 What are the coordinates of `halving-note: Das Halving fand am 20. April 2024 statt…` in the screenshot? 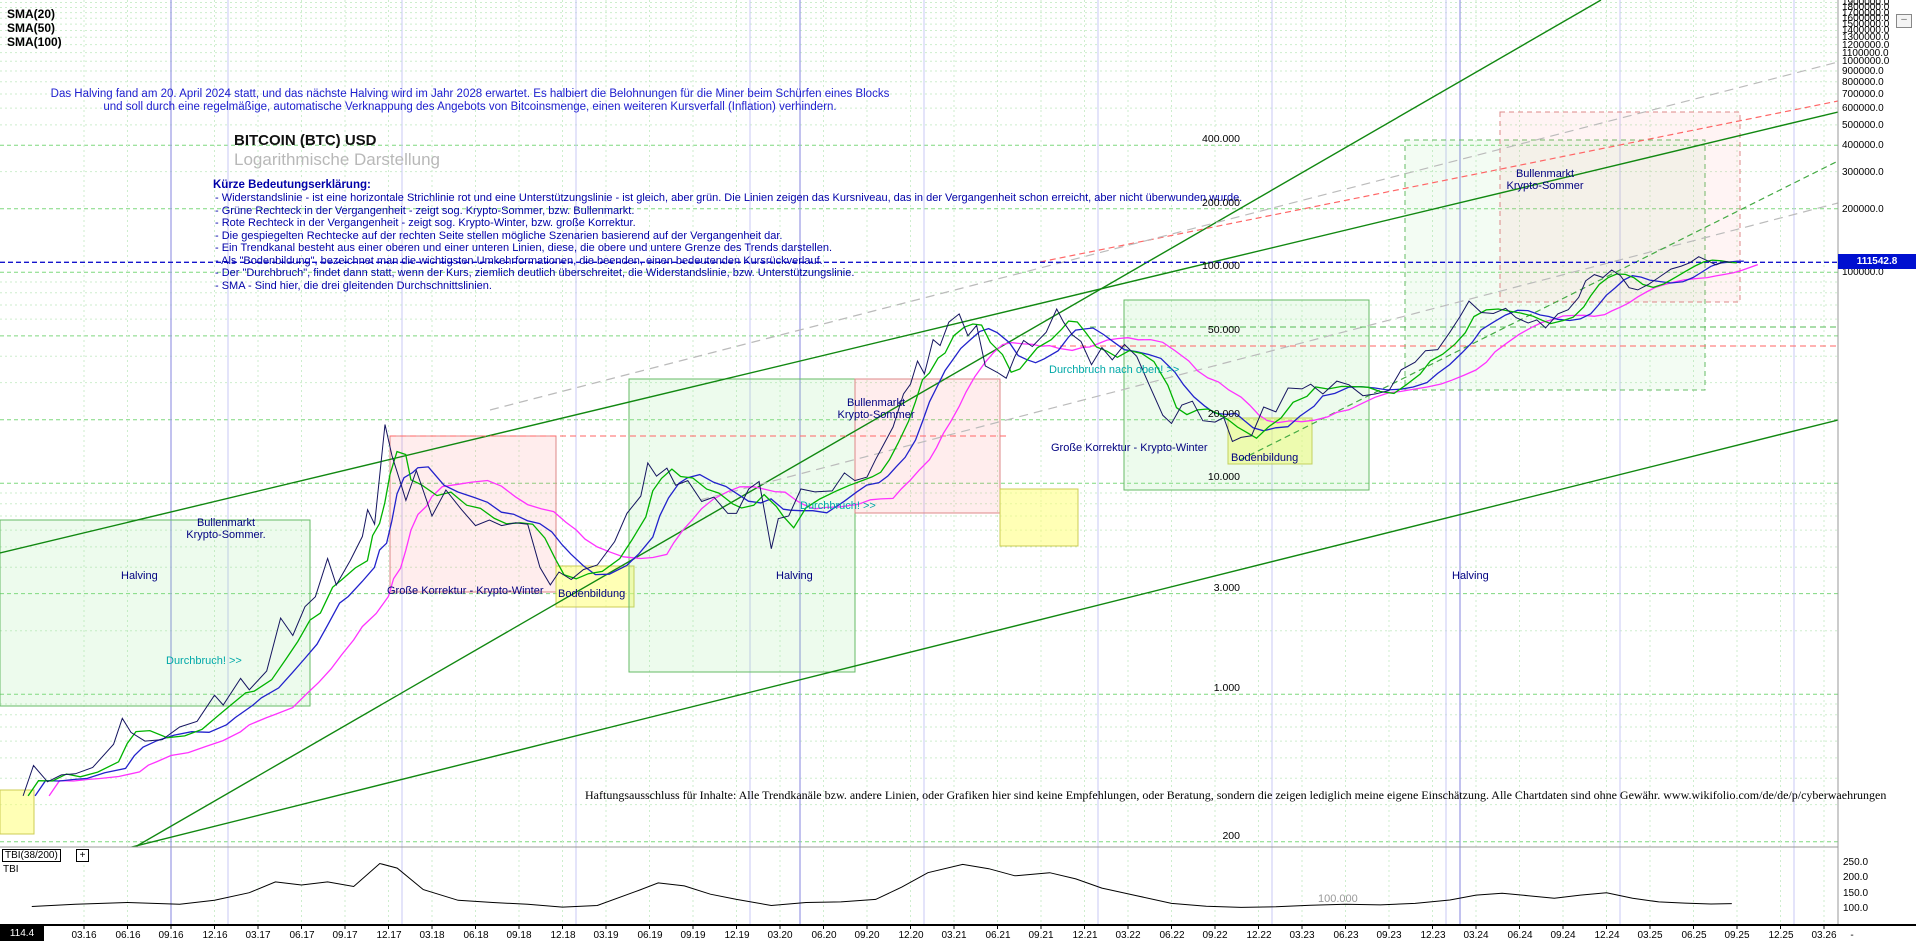 It's located at (470, 101).